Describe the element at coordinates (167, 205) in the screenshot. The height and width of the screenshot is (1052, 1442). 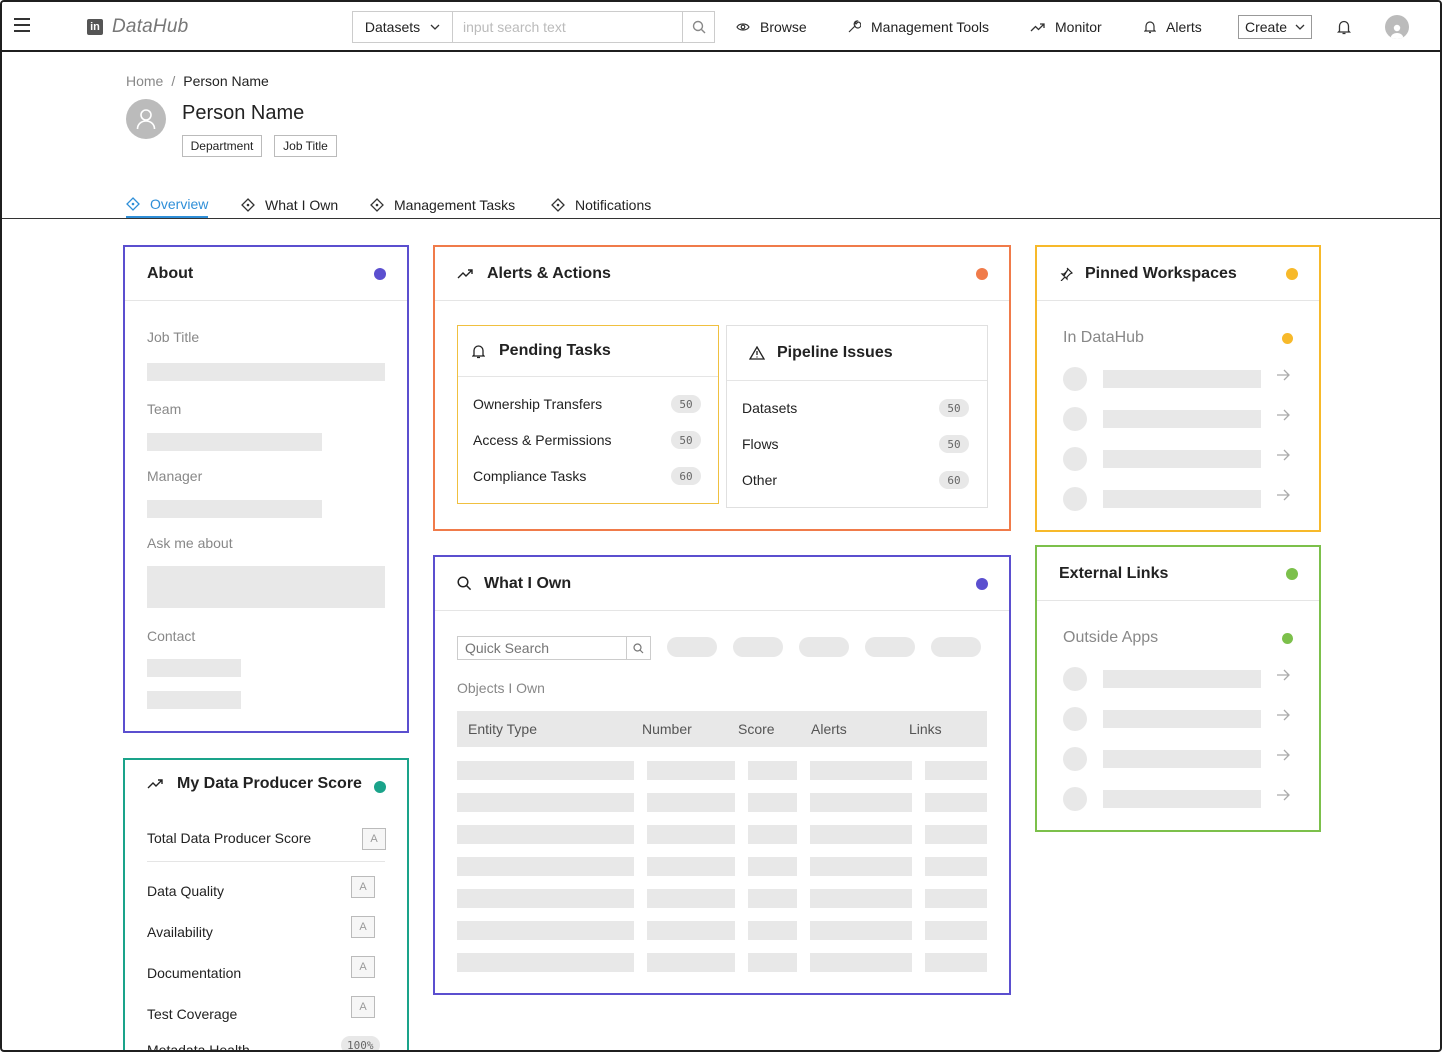
I see `tab-overview: Overview` at that location.